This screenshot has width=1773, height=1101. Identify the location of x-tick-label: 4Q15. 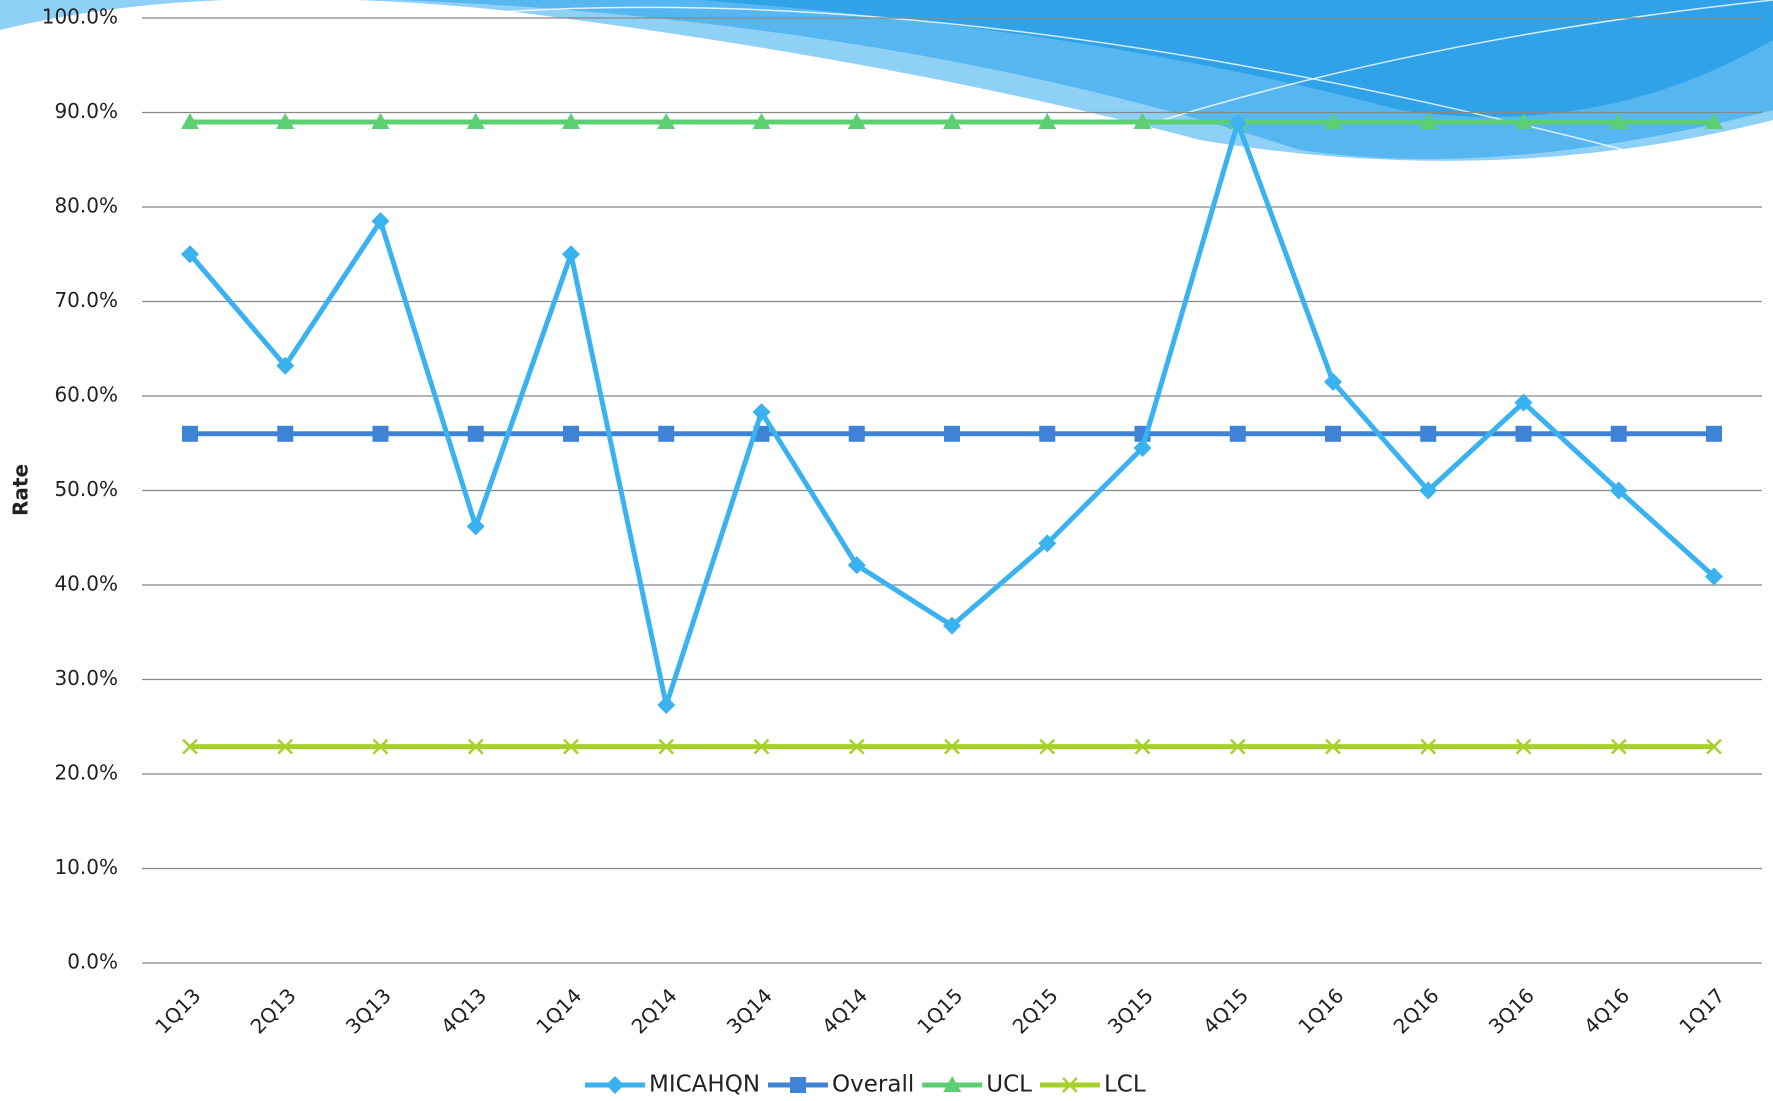
(1225, 1010).